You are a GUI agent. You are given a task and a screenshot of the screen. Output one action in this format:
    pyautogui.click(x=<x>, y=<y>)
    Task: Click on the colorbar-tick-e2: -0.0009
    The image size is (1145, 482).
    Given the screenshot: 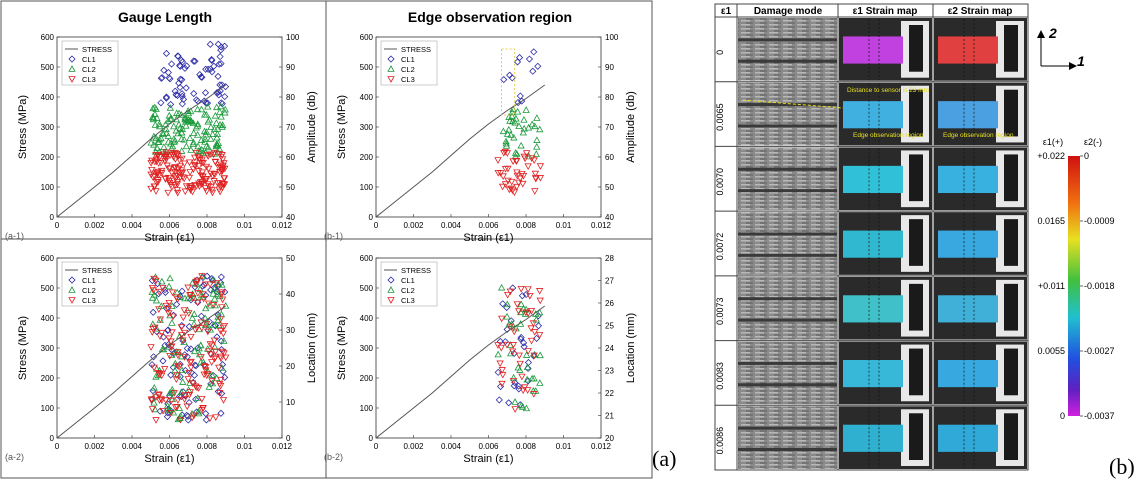 What is the action you would take?
    pyautogui.click(x=1099, y=221)
    